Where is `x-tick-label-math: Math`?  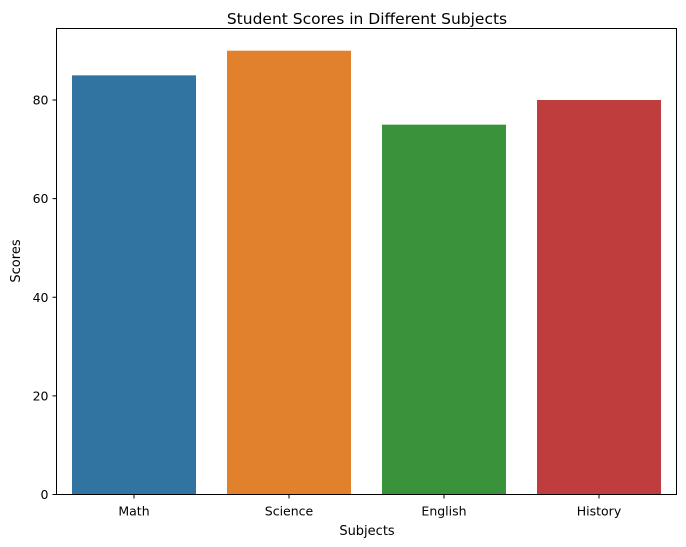
x-tick-label-math: Math is located at coordinates (133, 511).